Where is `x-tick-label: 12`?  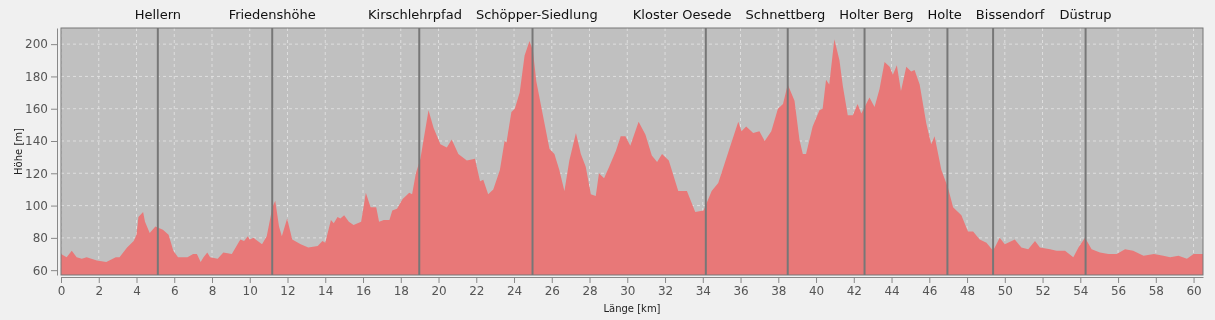 x-tick-label: 12 is located at coordinates (288, 290).